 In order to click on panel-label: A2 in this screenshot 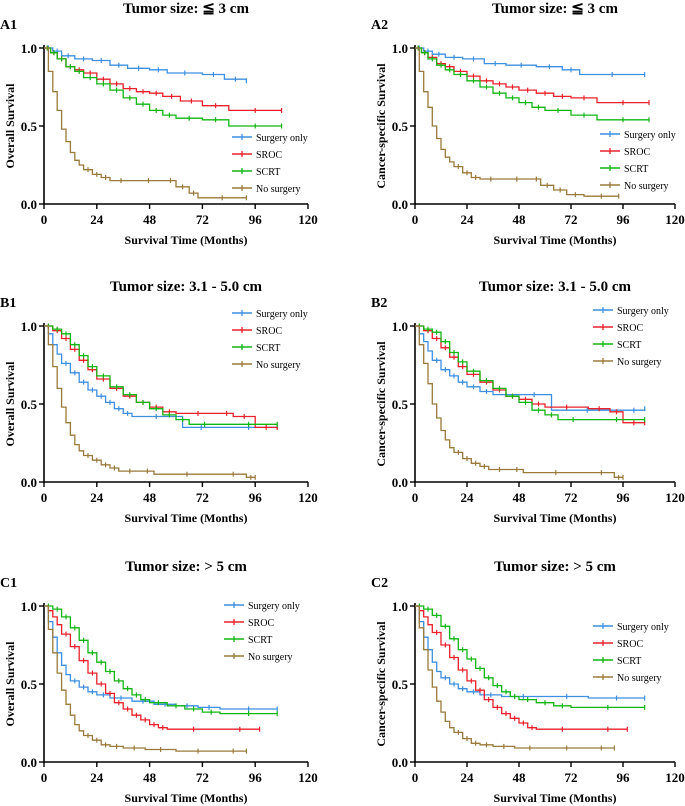, I will do `click(379, 25)`.